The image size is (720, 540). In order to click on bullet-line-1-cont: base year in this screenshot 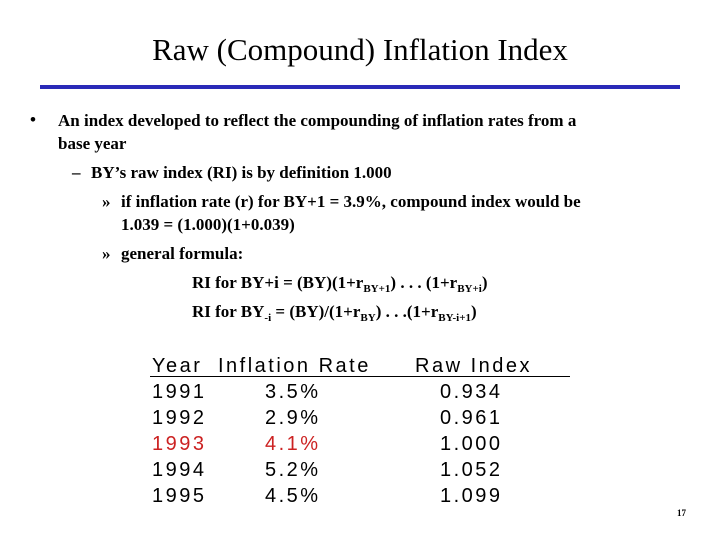, I will do `click(92, 143)`.